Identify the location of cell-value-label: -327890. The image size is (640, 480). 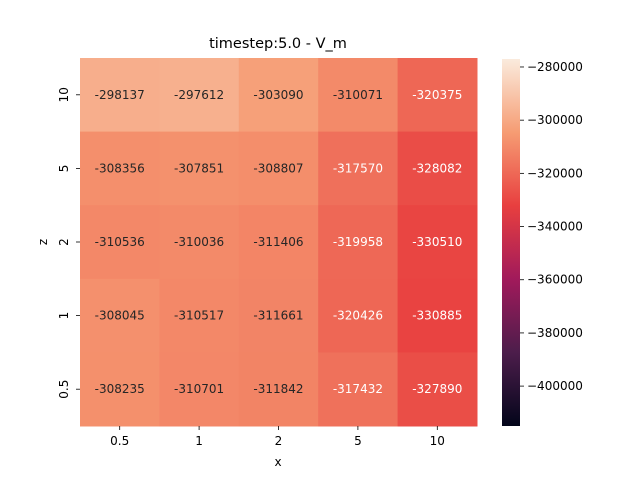
(437, 389).